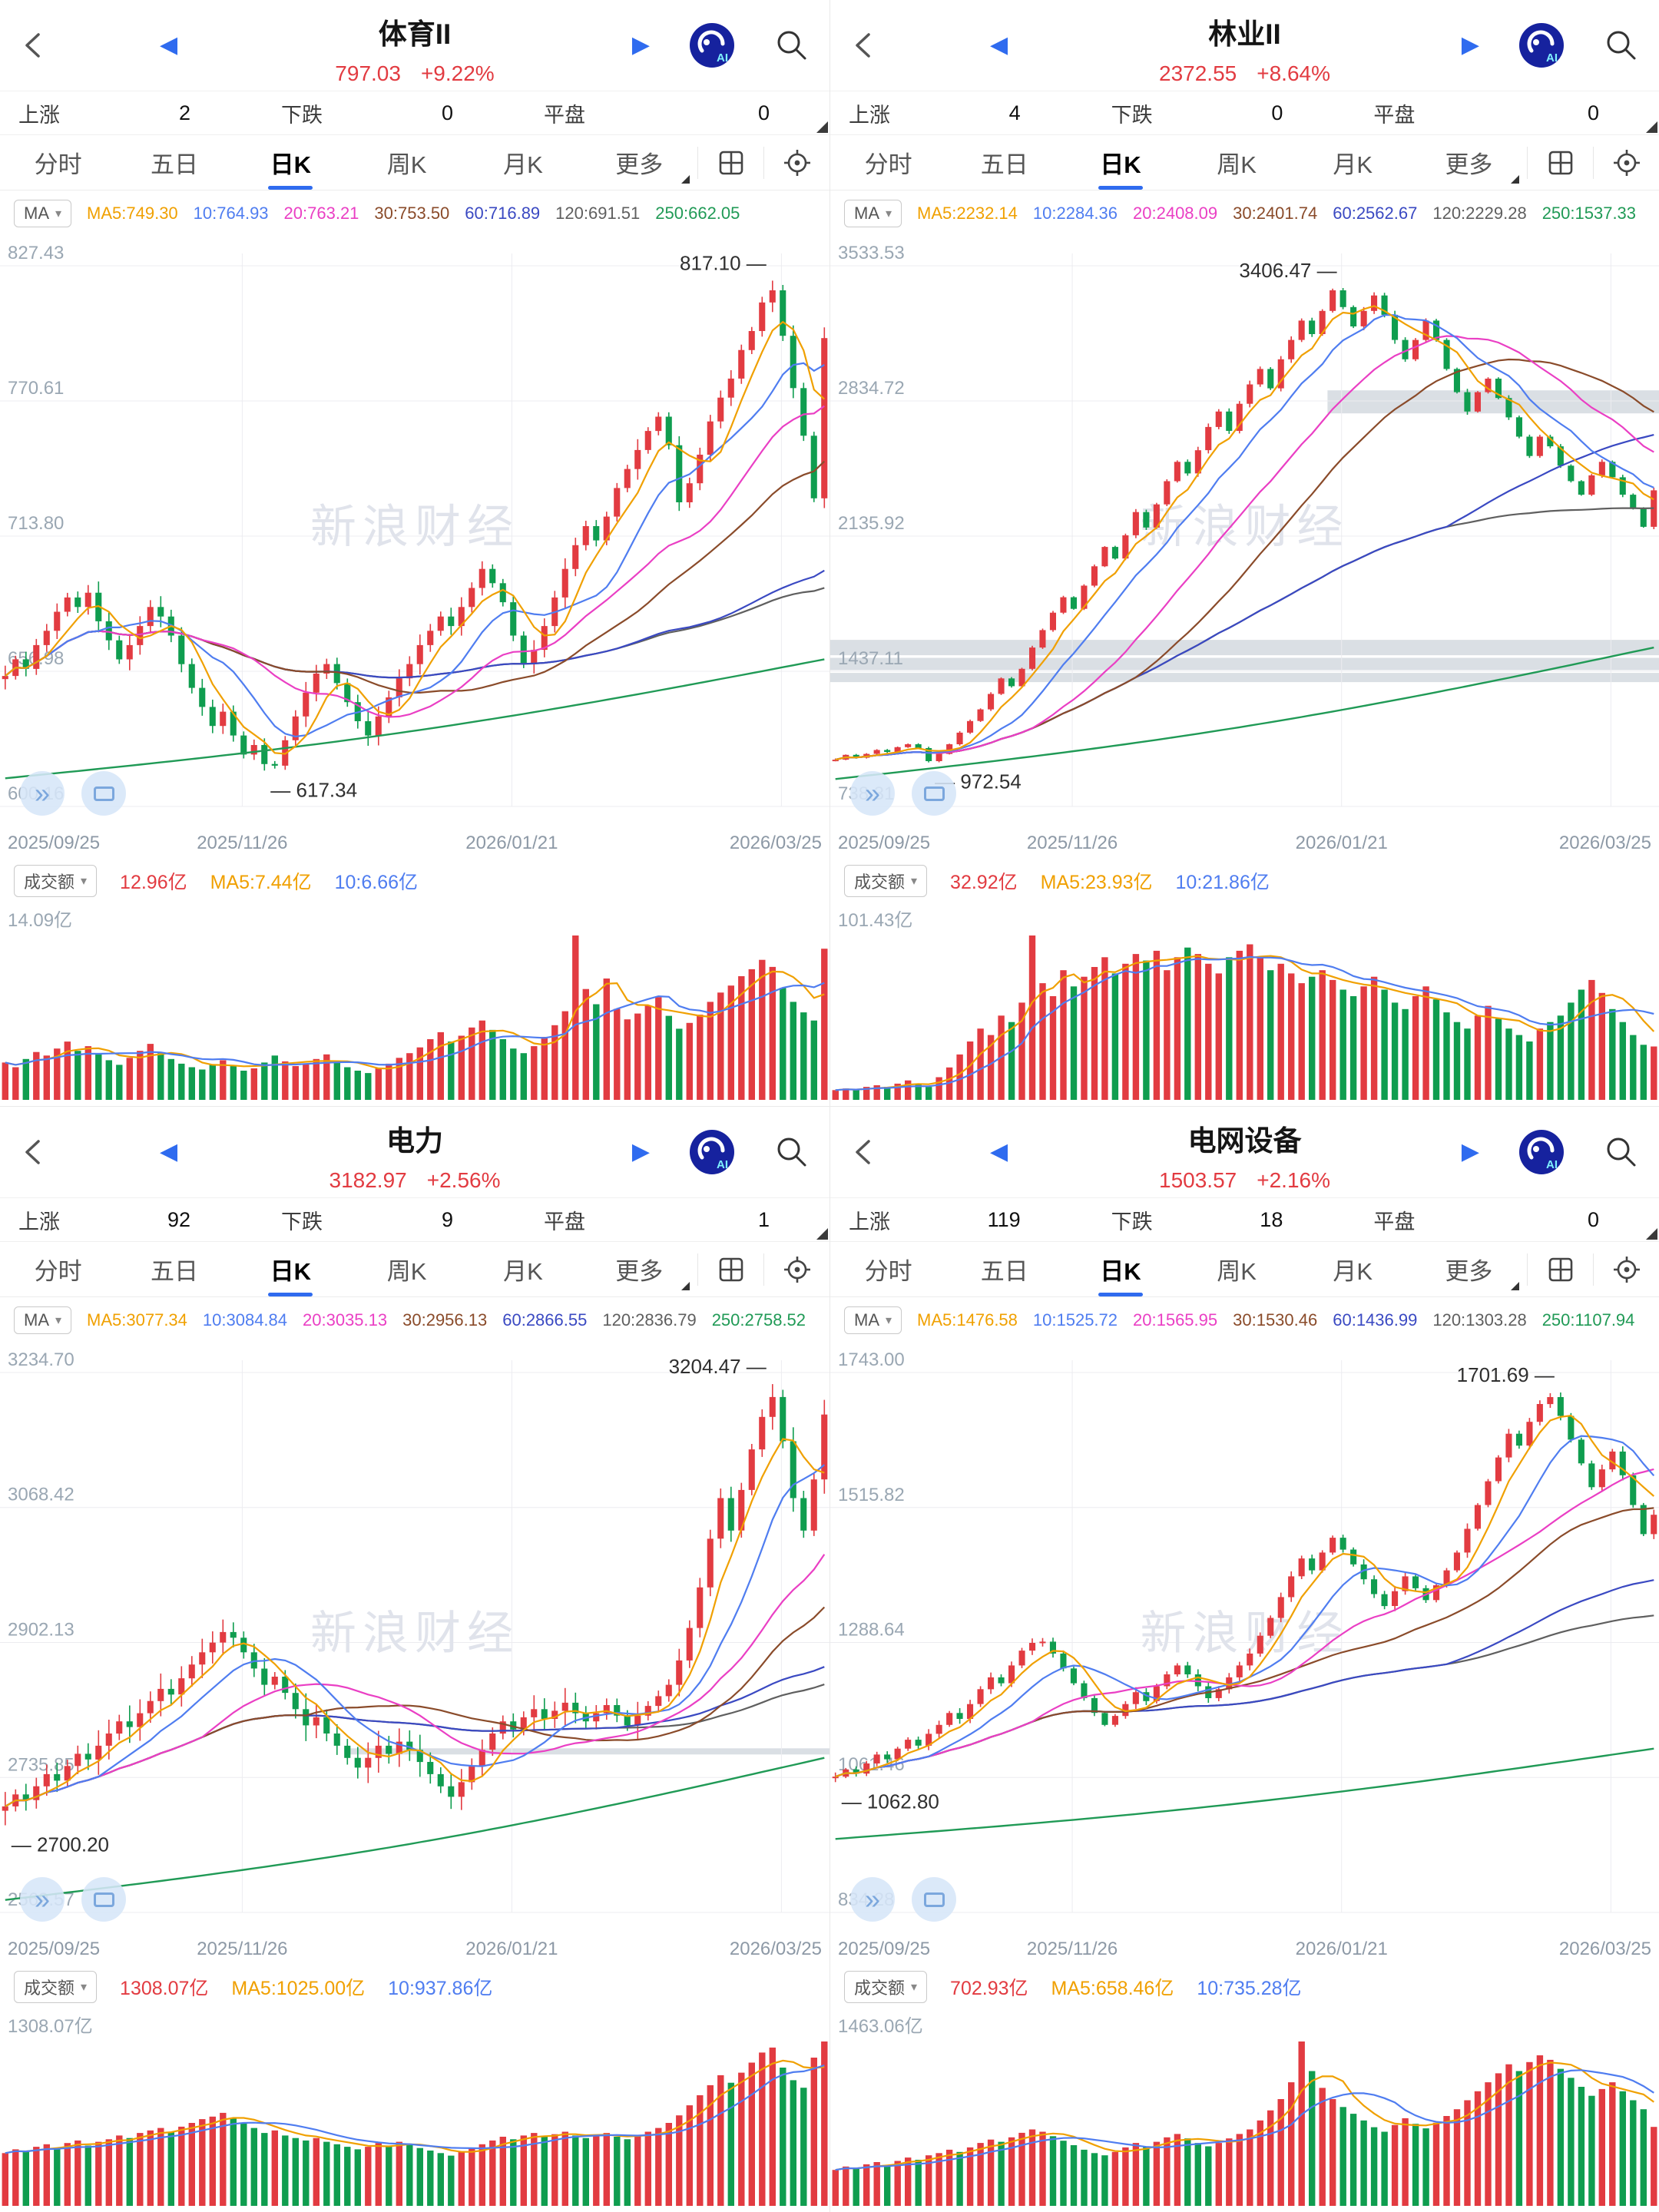  Describe the element at coordinates (154, 882) in the screenshot. I see `volume-value-0: 12.96亿` at that location.